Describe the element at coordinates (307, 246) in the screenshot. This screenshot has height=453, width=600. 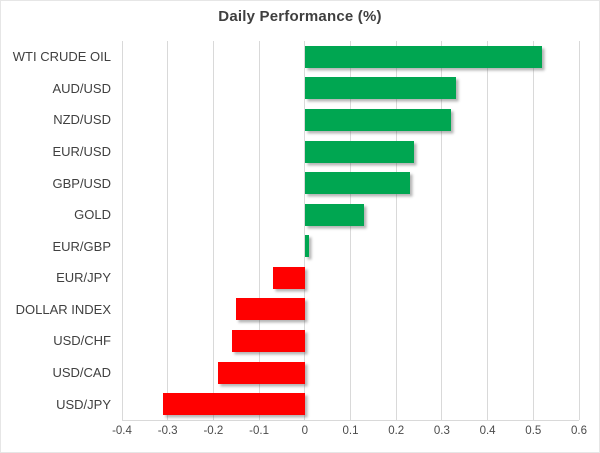
I see `bar-eur-gbp` at that location.